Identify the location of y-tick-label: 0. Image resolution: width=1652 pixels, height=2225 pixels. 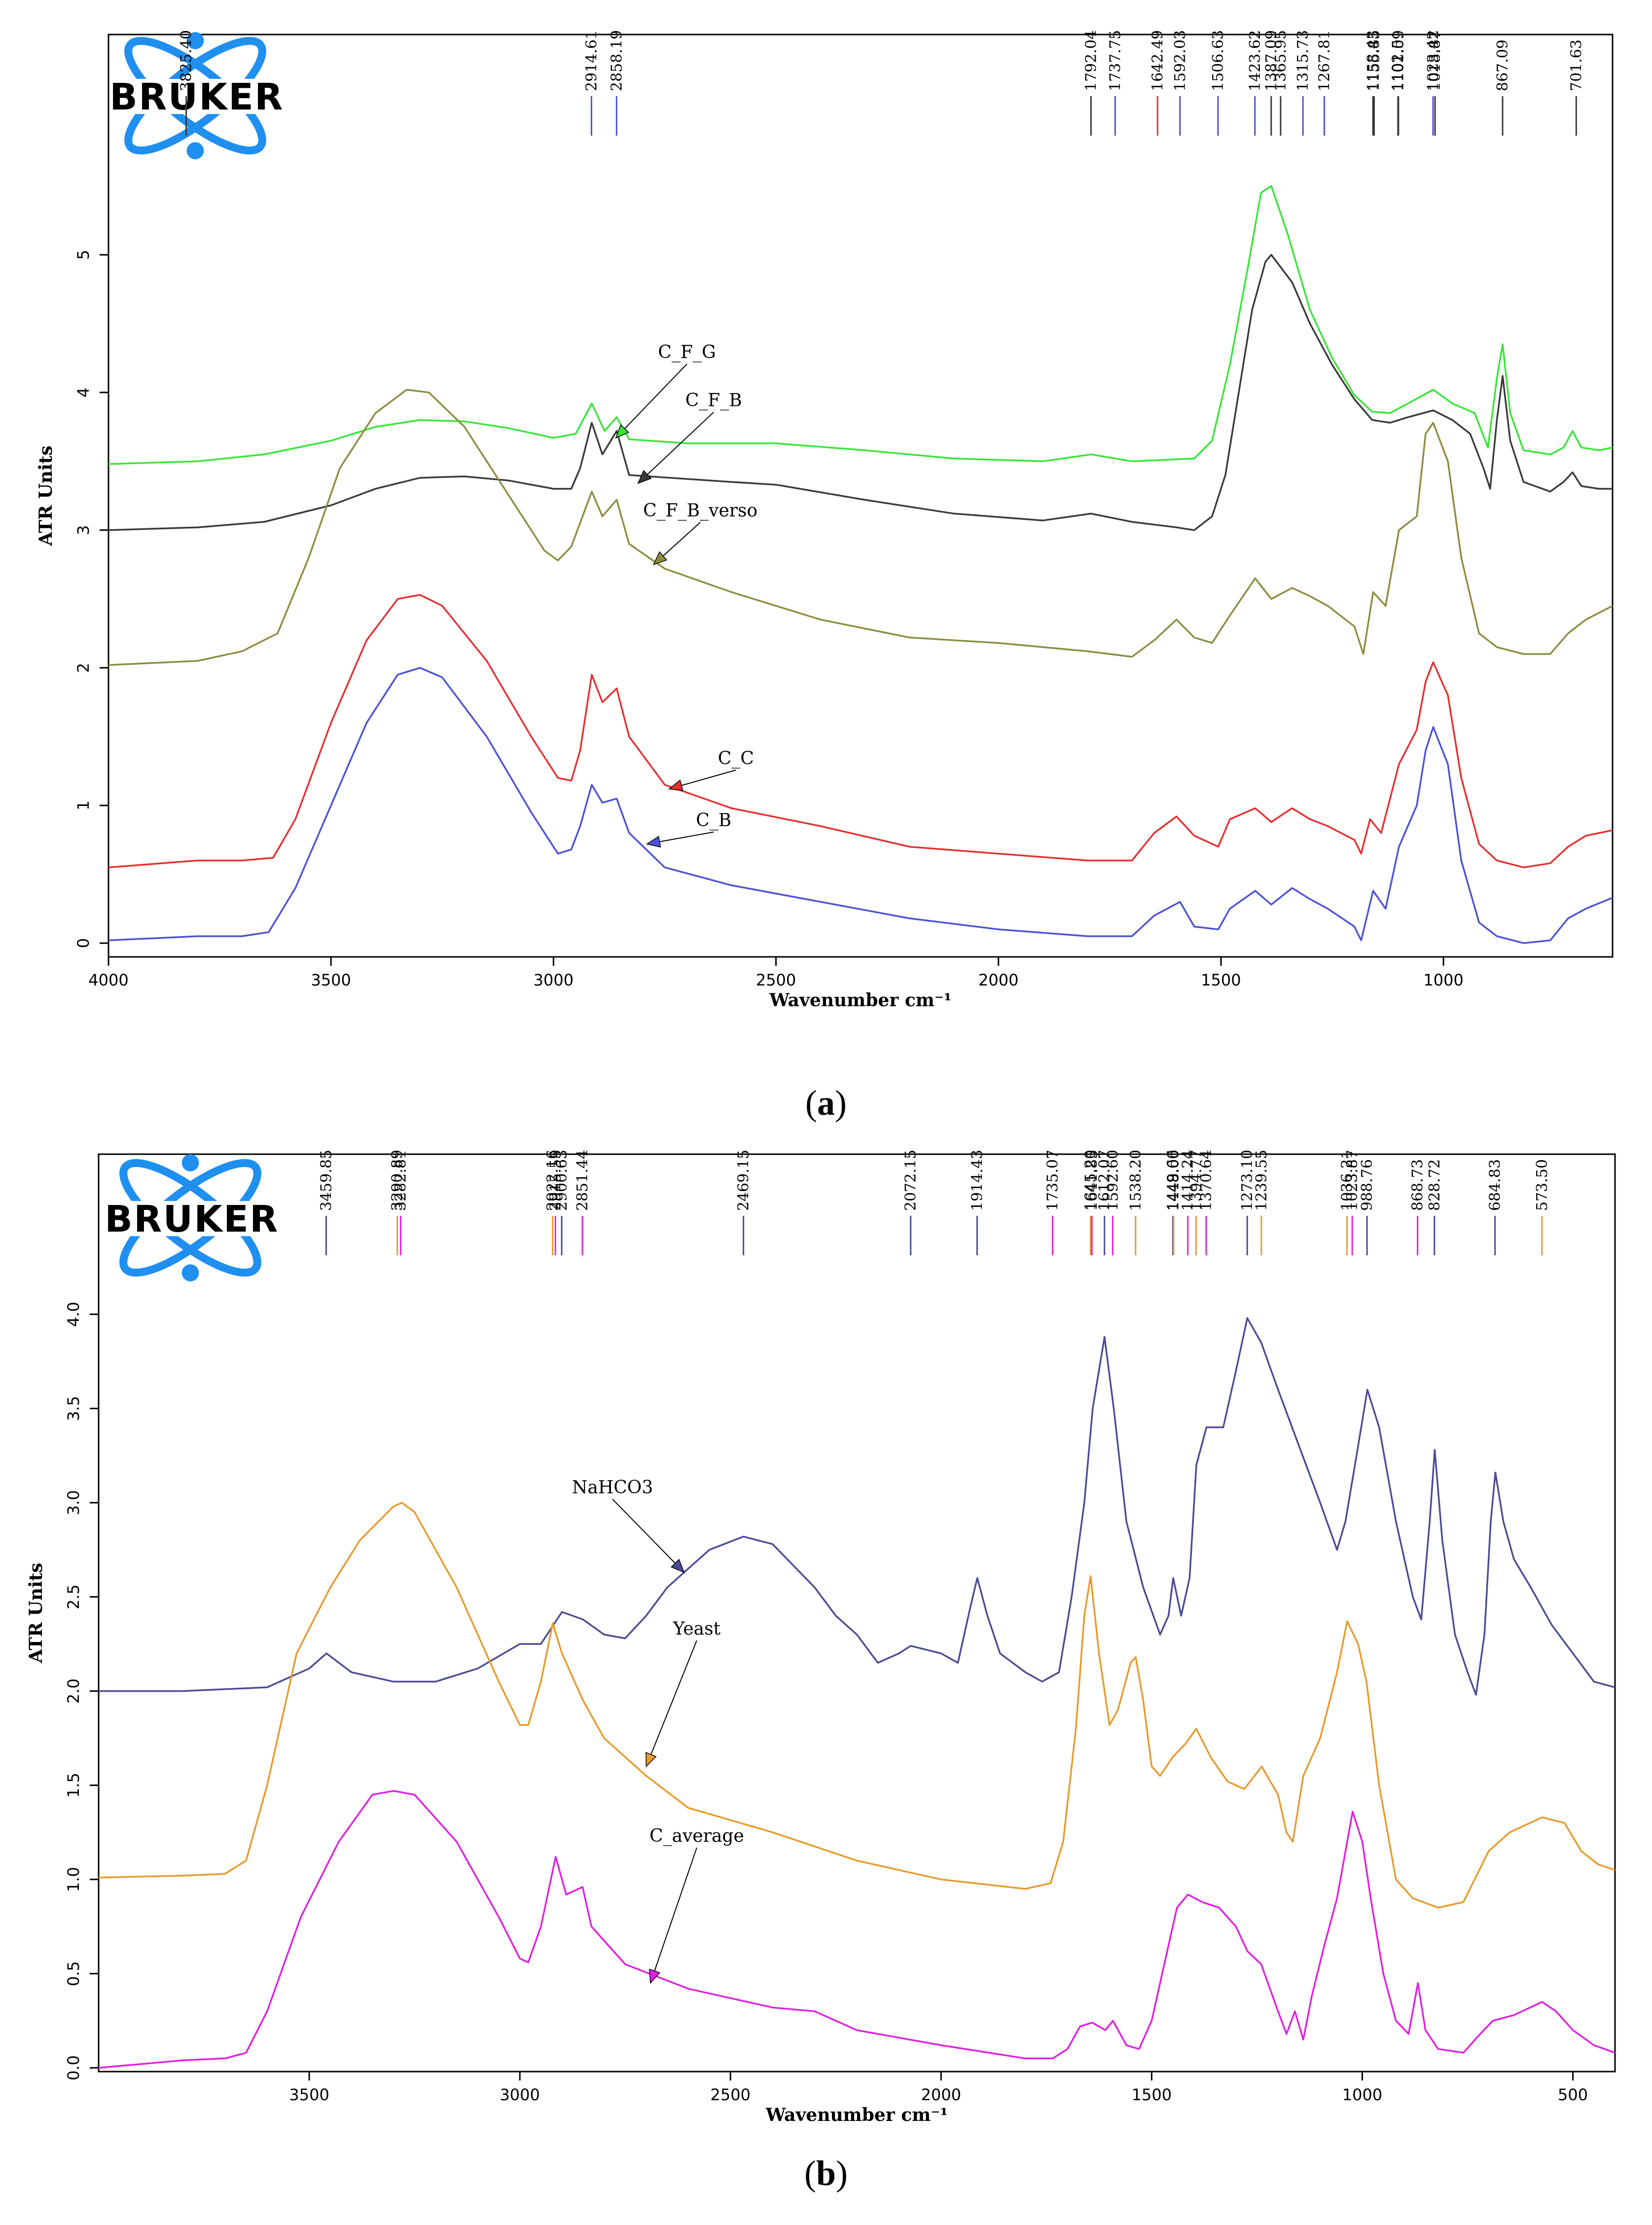
(84, 943).